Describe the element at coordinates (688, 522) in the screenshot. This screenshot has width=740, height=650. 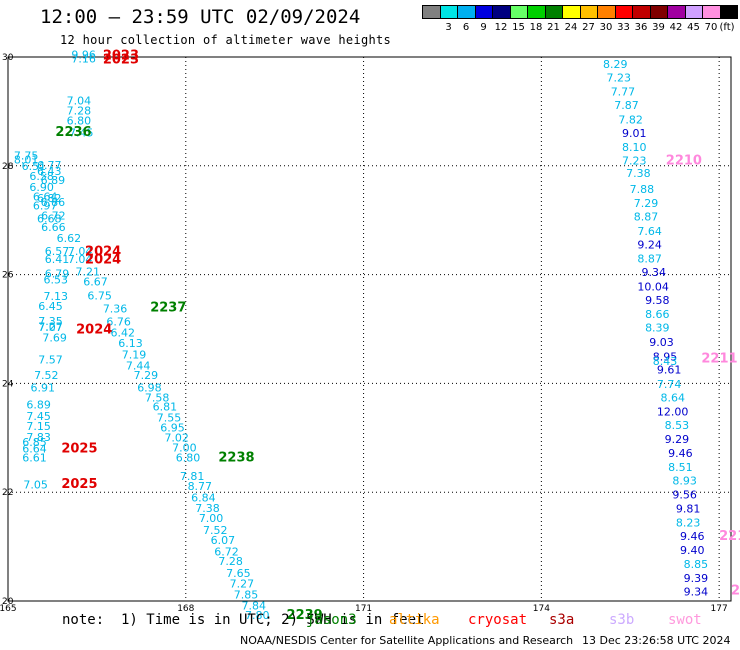
I see `wave-height-label: 8.23` at that location.